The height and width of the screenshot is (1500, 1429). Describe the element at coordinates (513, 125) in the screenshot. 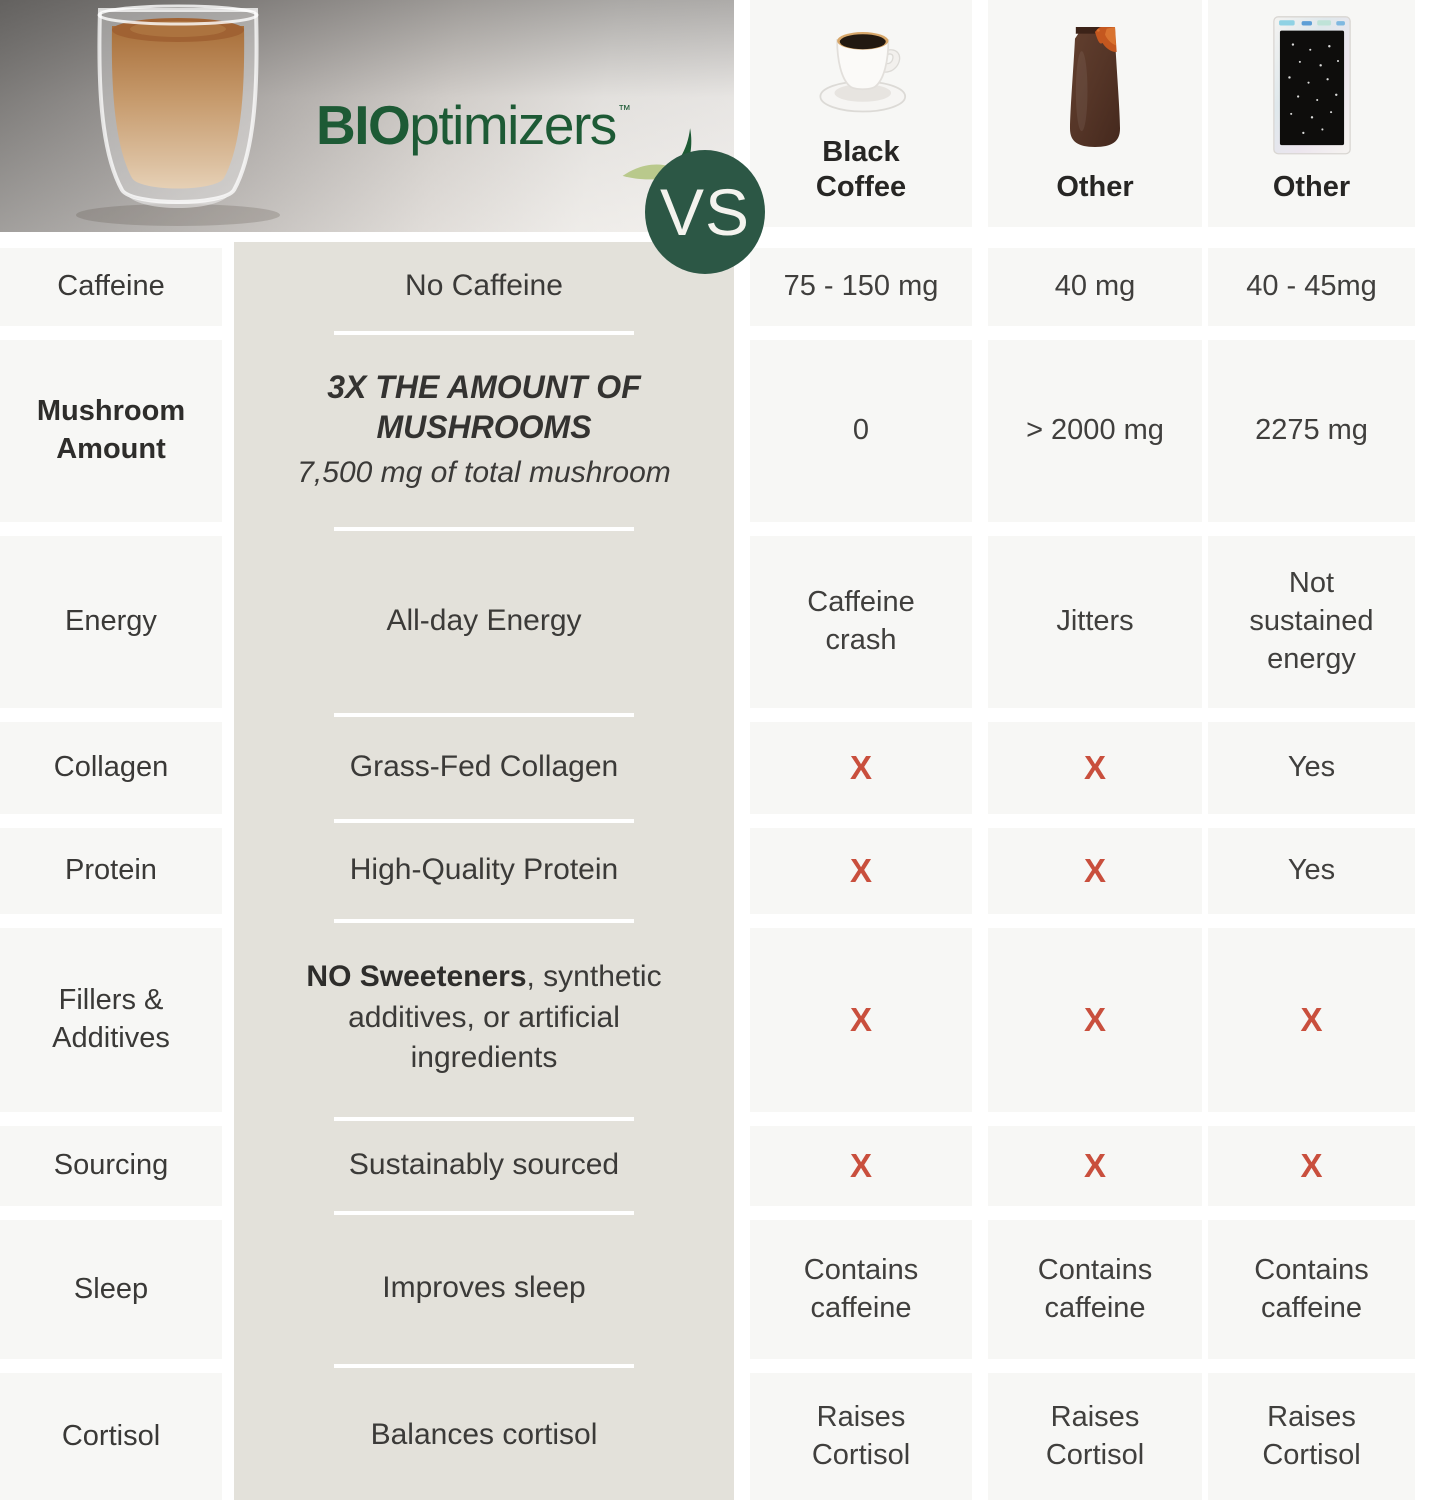

I see `logo-rest-text: ptimizers` at that location.